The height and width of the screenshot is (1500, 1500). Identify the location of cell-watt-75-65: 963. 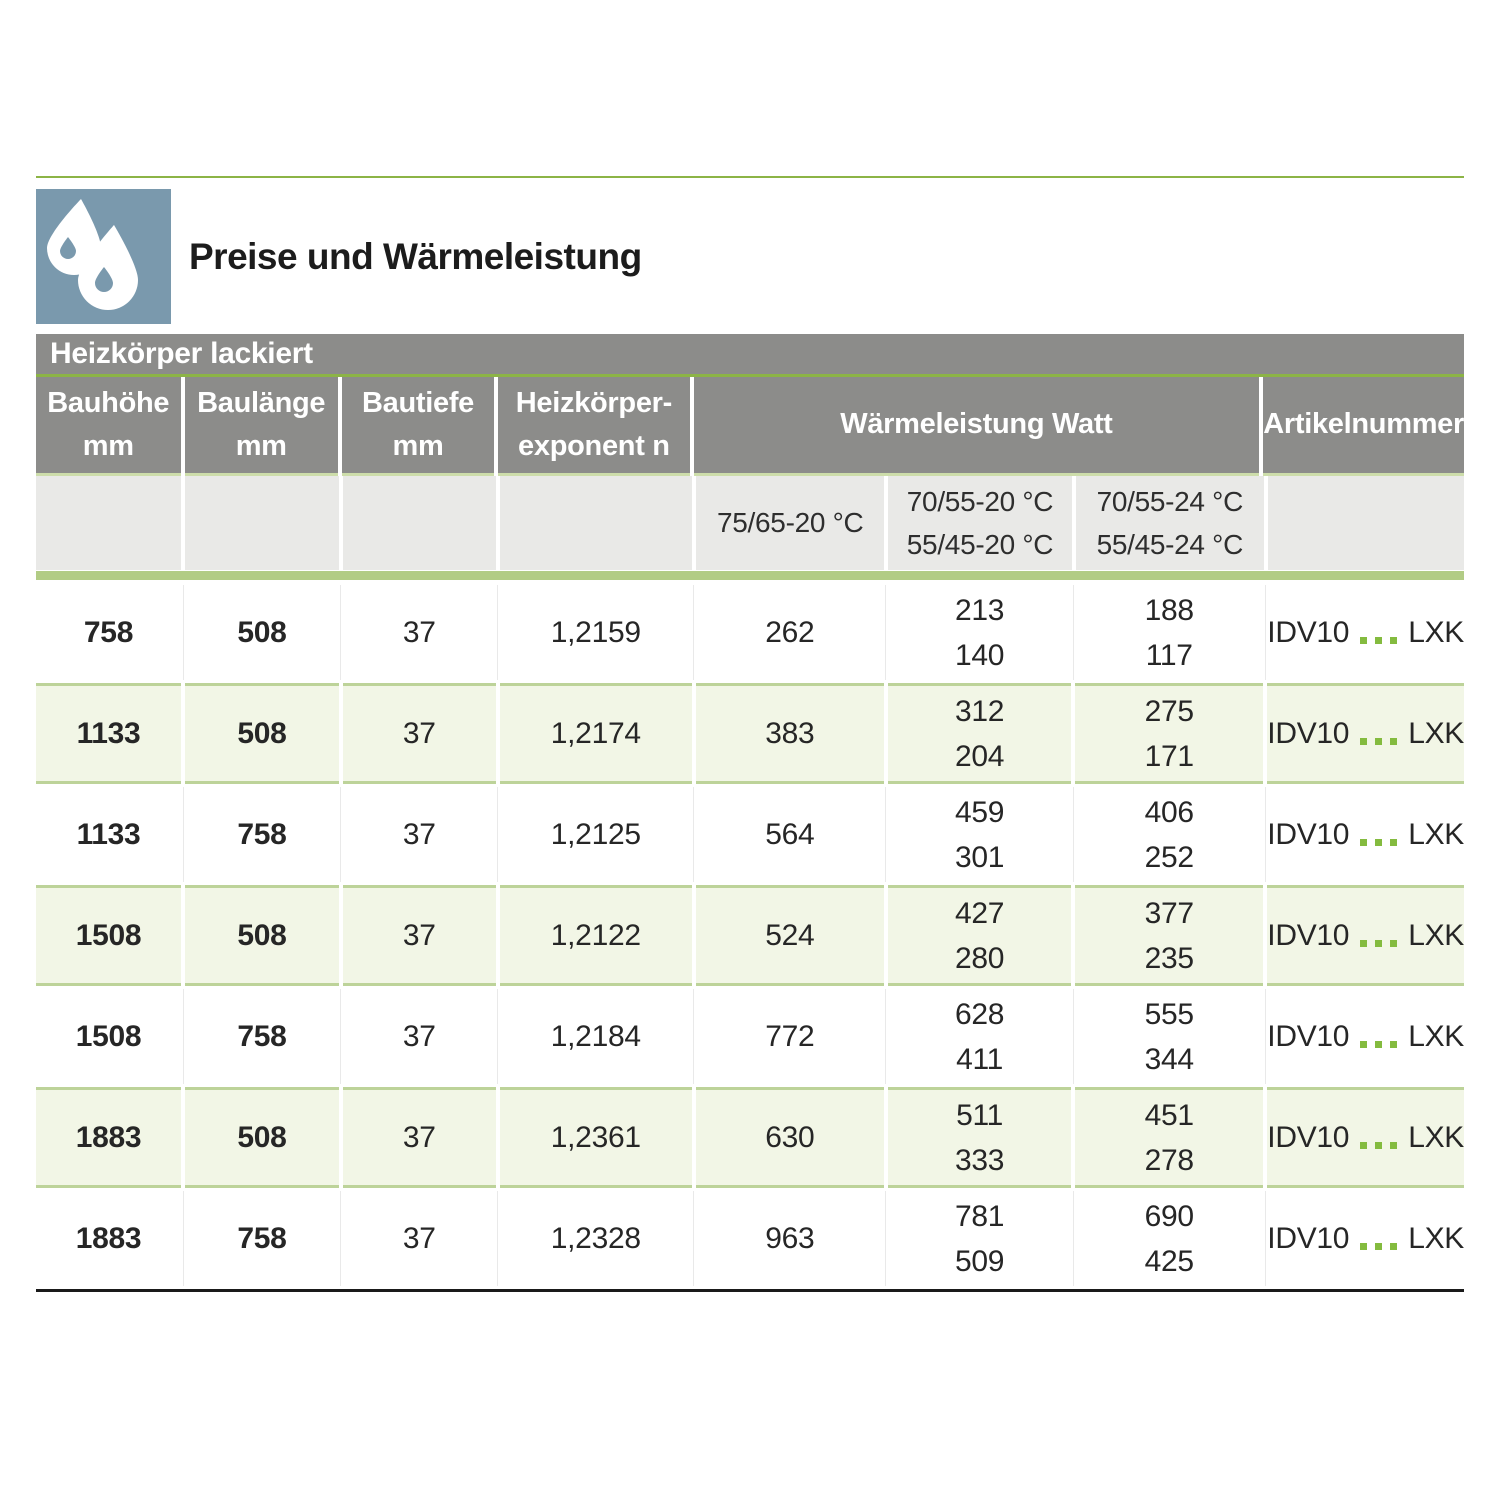
(788, 1238).